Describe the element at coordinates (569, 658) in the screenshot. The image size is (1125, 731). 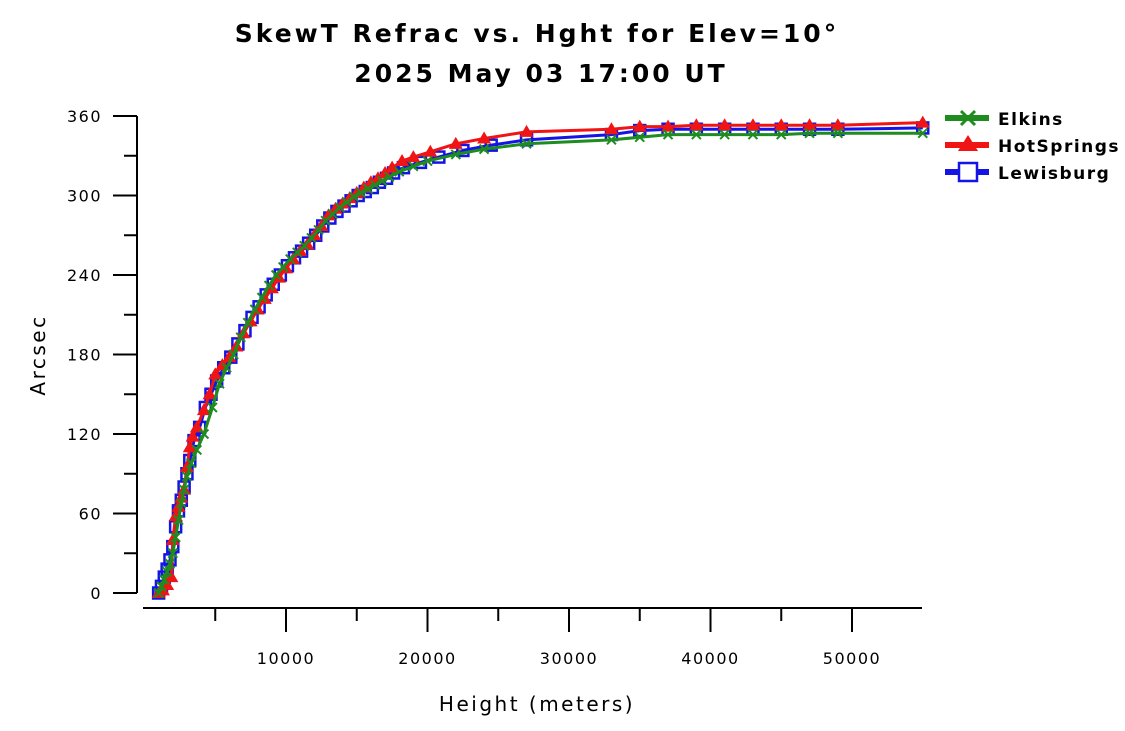
I see `x-tick-label: 30000` at that location.